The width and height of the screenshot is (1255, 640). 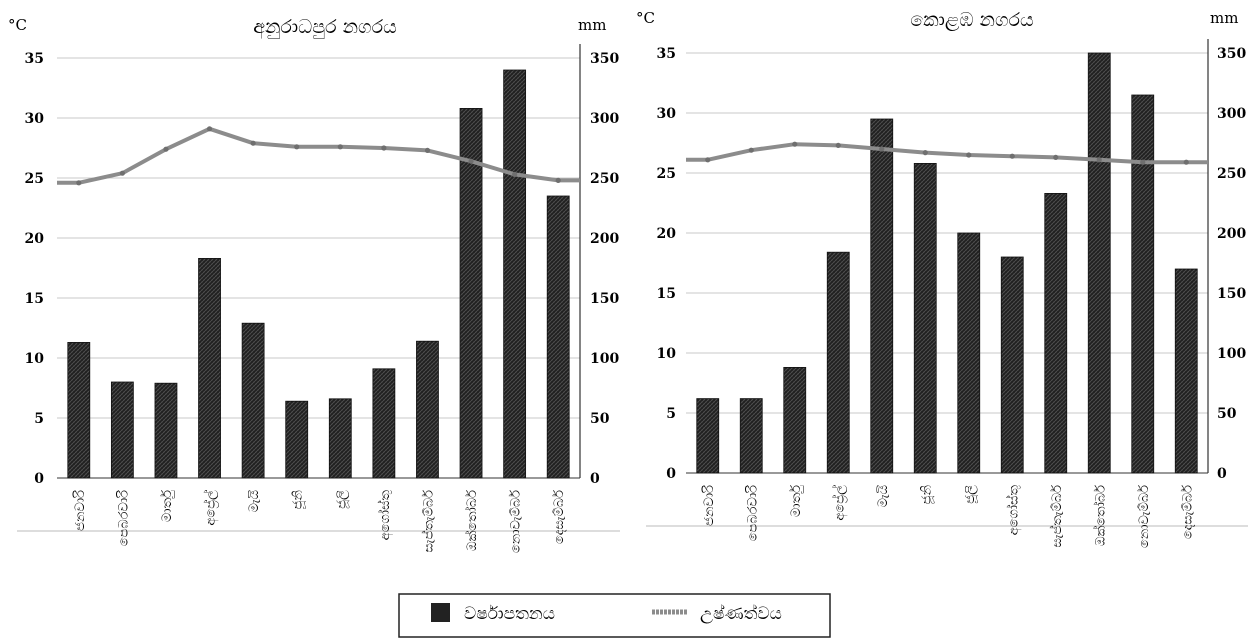 What do you see at coordinates (604, 59) in the screenshot?
I see `anuradhapura-right-tick-label: 350` at bounding box center [604, 59].